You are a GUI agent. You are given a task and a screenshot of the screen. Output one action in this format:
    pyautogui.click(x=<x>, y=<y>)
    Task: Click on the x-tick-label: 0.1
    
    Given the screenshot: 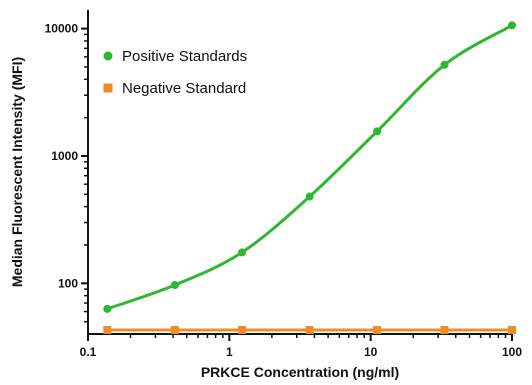 What is the action you would take?
    pyautogui.click(x=88, y=352)
    